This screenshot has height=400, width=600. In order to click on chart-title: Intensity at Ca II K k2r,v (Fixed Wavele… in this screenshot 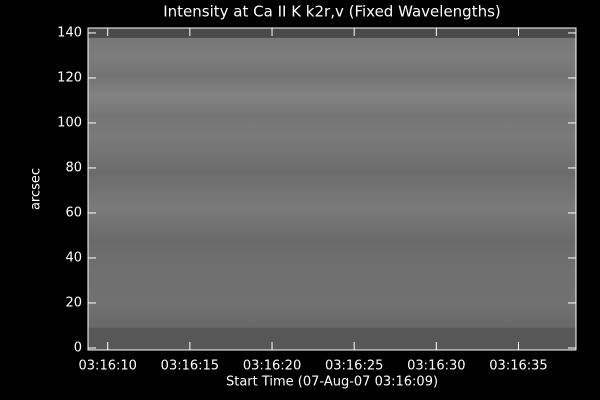, I will do `click(332, 12)`.